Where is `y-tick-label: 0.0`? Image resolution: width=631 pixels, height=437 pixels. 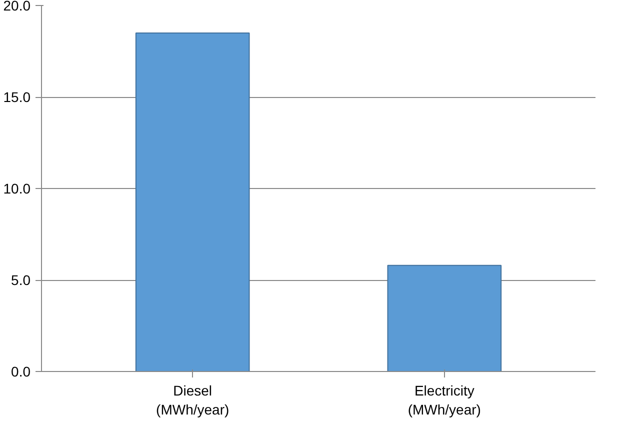 y-tick-label: 0.0 is located at coordinates (21, 372).